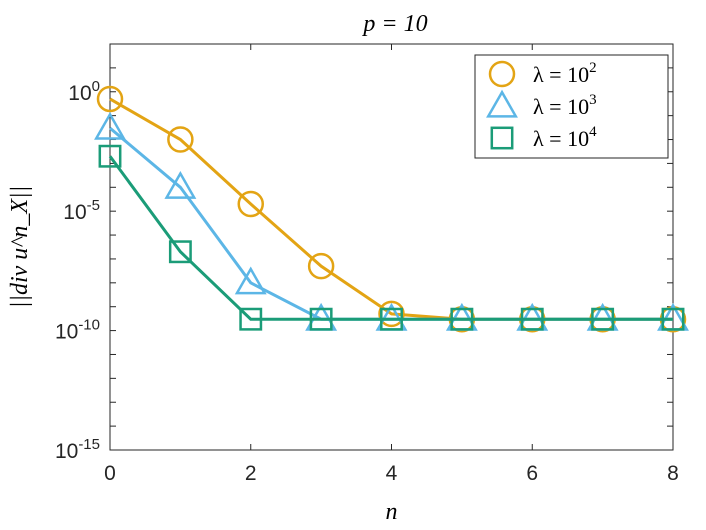 The height and width of the screenshot is (530, 706). Describe the element at coordinates (89, 325) in the screenshot. I see `y-tick-exponent: -10` at that location.